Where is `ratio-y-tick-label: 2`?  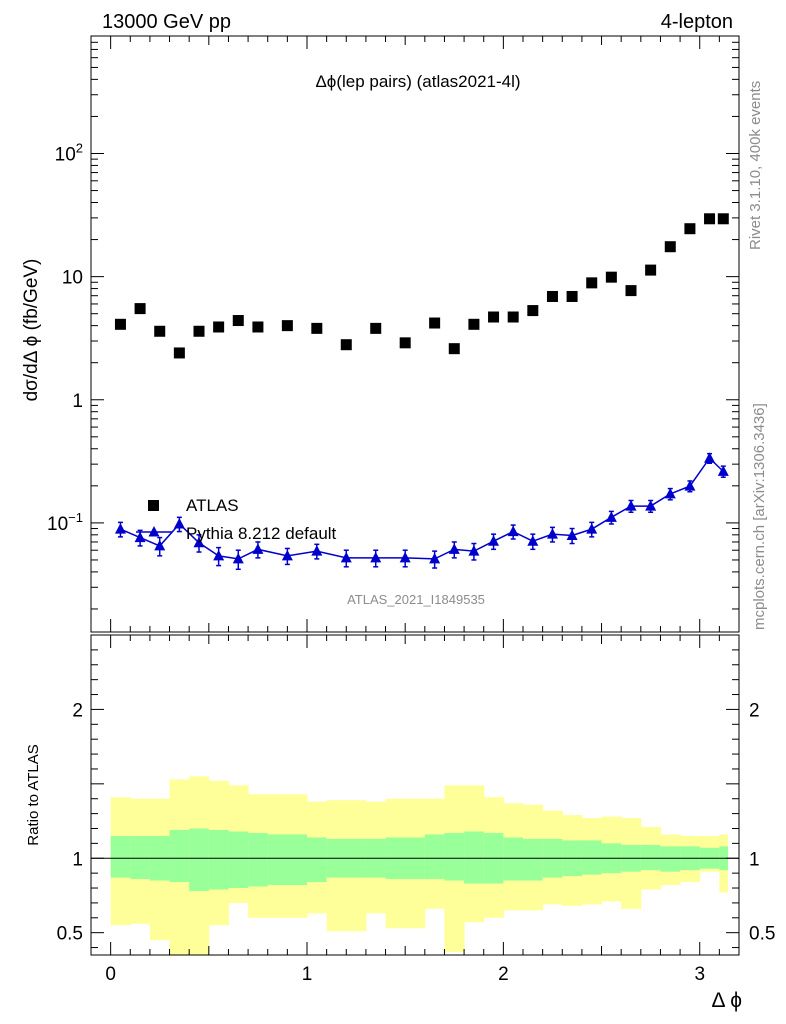
ratio-y-tick-label: 2 is located at coordinates (77, 710).